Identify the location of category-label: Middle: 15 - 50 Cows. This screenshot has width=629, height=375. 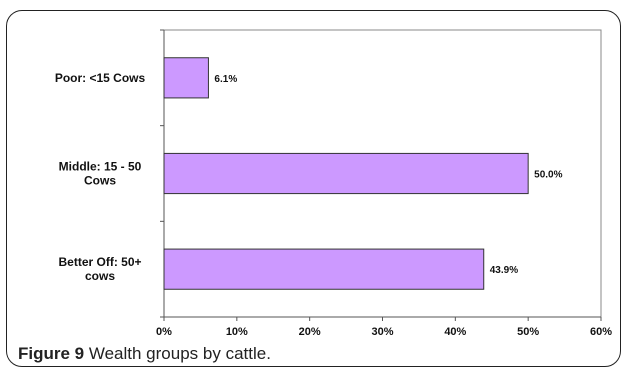
(100, 174).